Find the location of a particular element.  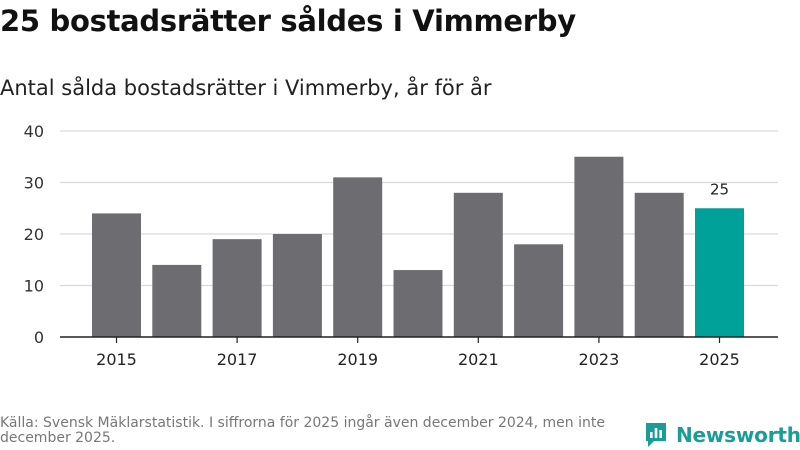

y-tick-label: 0 is located at coordinates (39, 337).